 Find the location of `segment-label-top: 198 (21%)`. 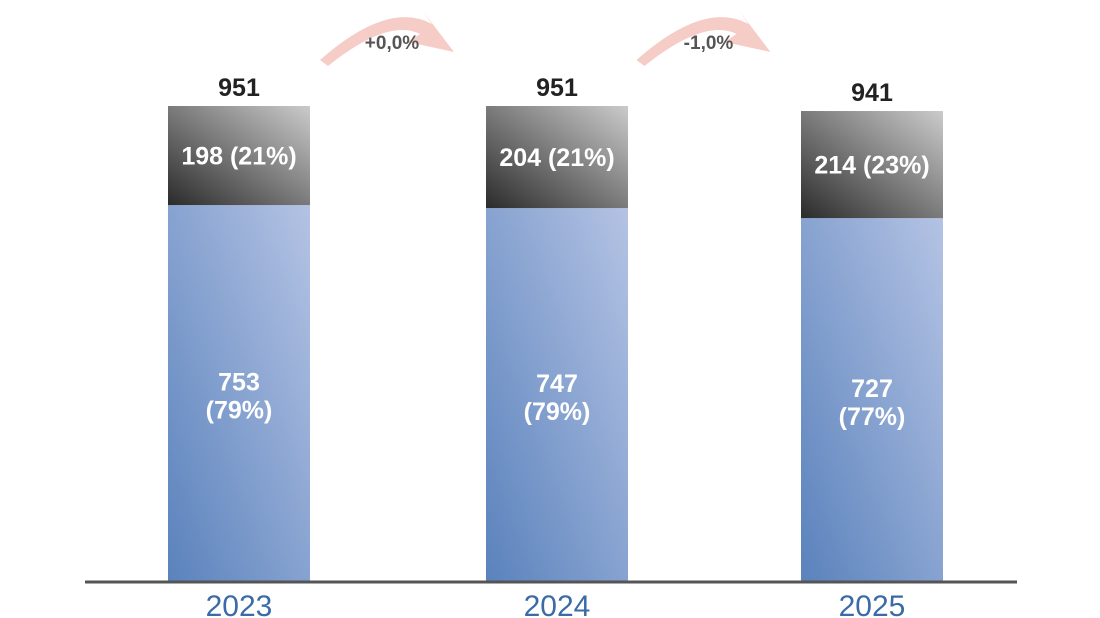

segment-label-top: 198 (21%) is located at coordinates (238, 157).